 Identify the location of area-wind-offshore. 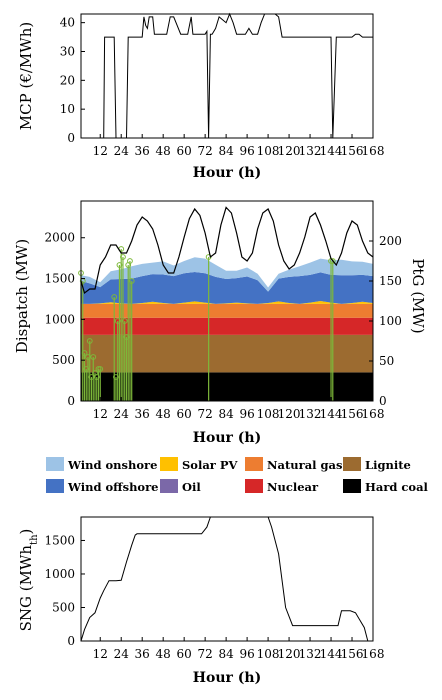
(227, 288).